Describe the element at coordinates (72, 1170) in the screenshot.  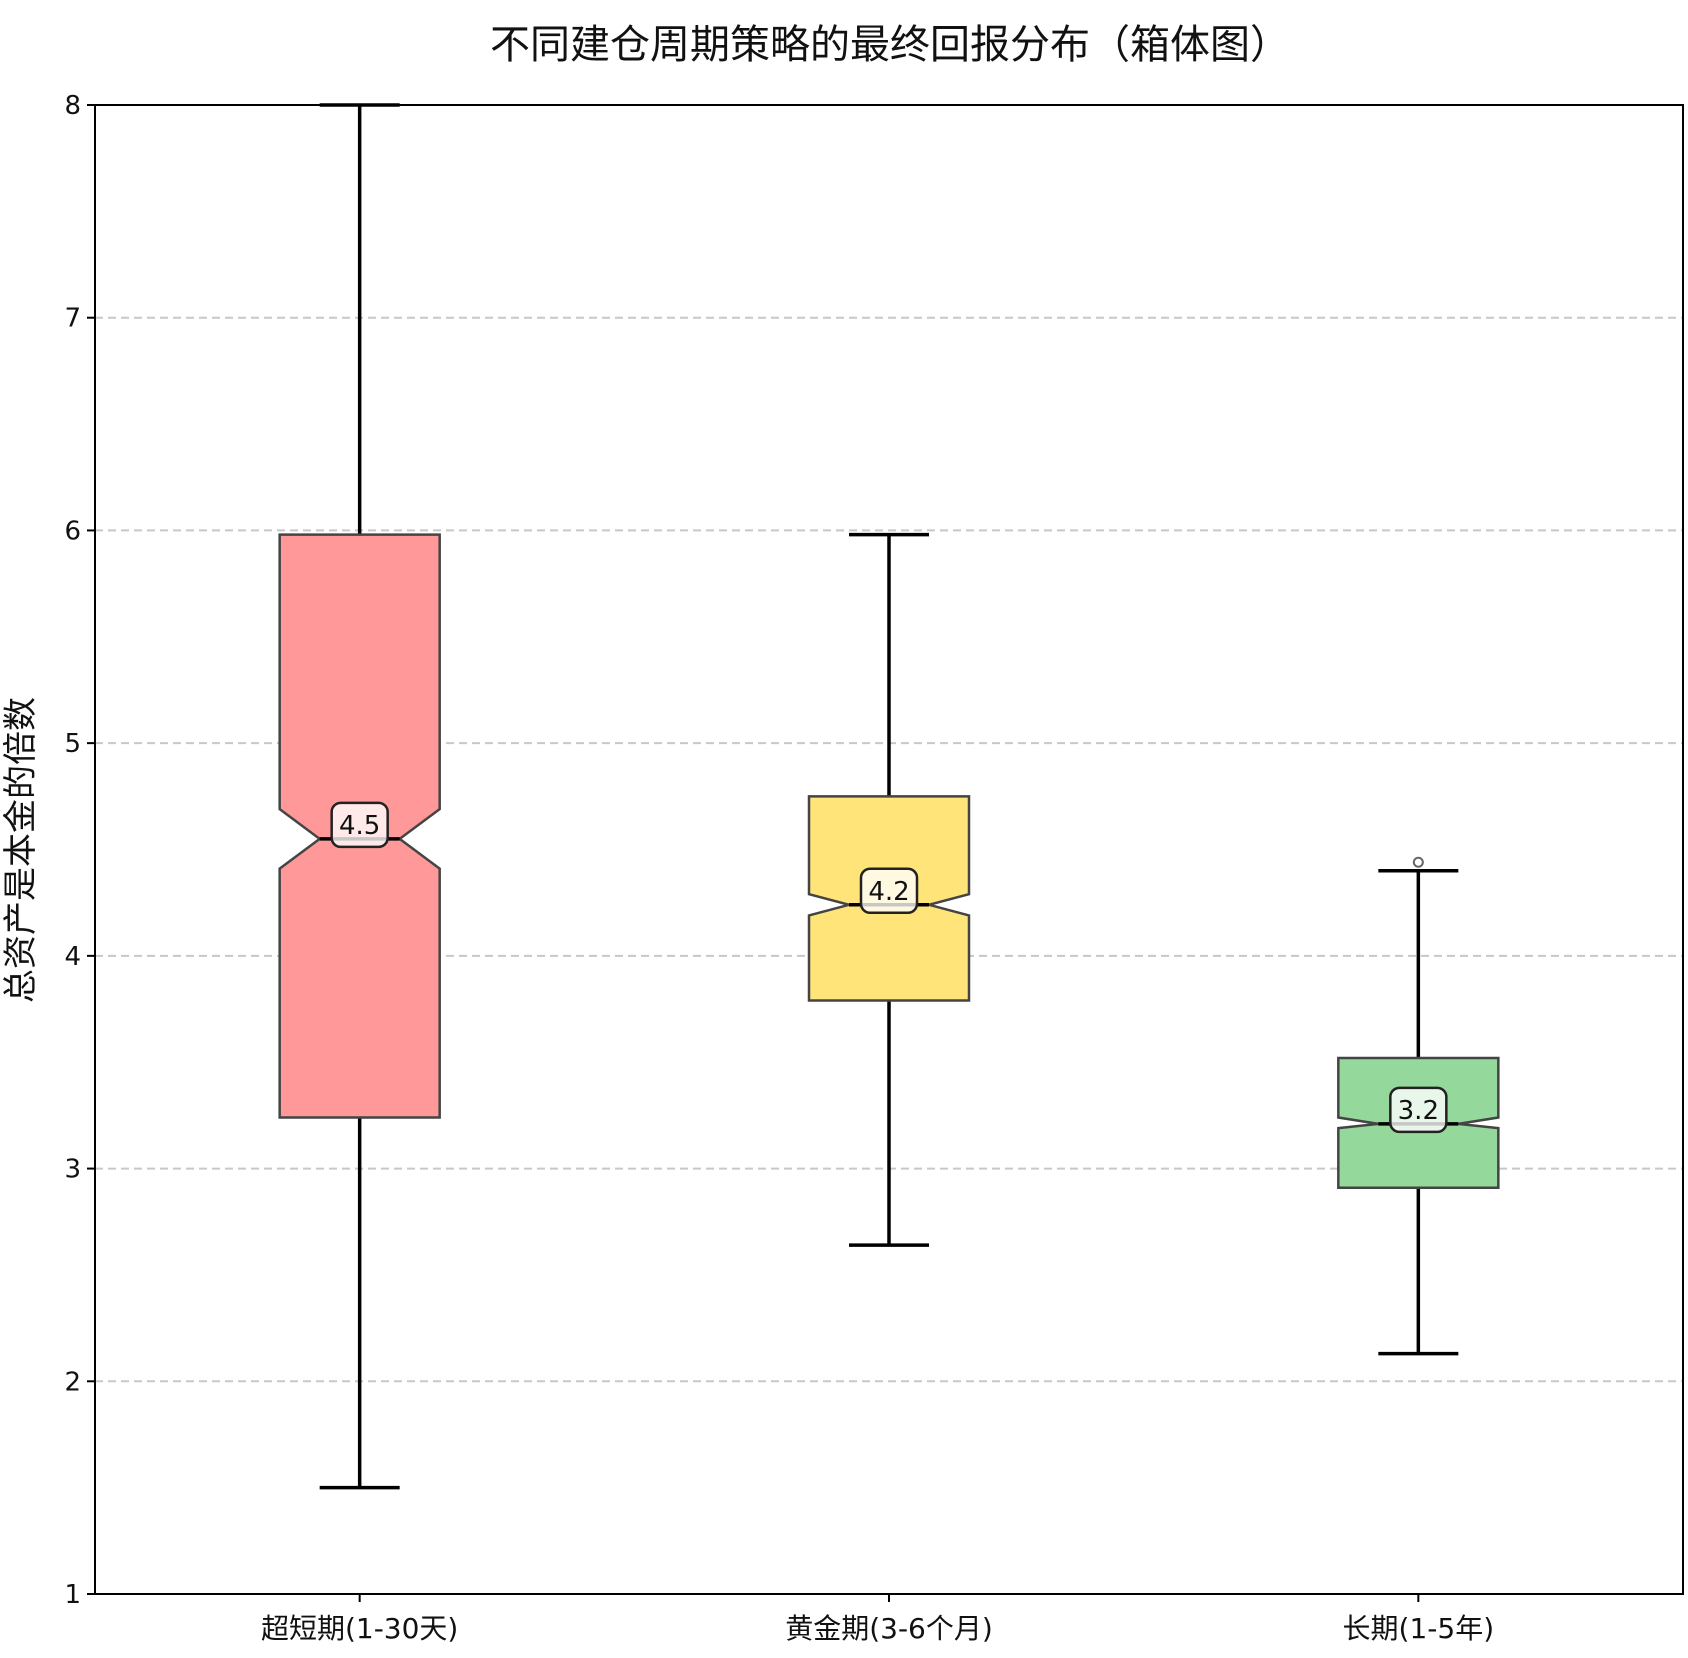
I see `y-tick-label: 3` at that location.